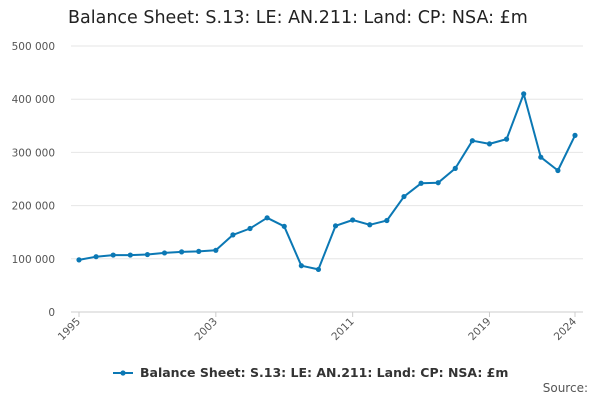  What do you see at coordinates (33, 207) in the screenshot?
I see `y-tick-label: 200 000` at bounding box center [33, 207].